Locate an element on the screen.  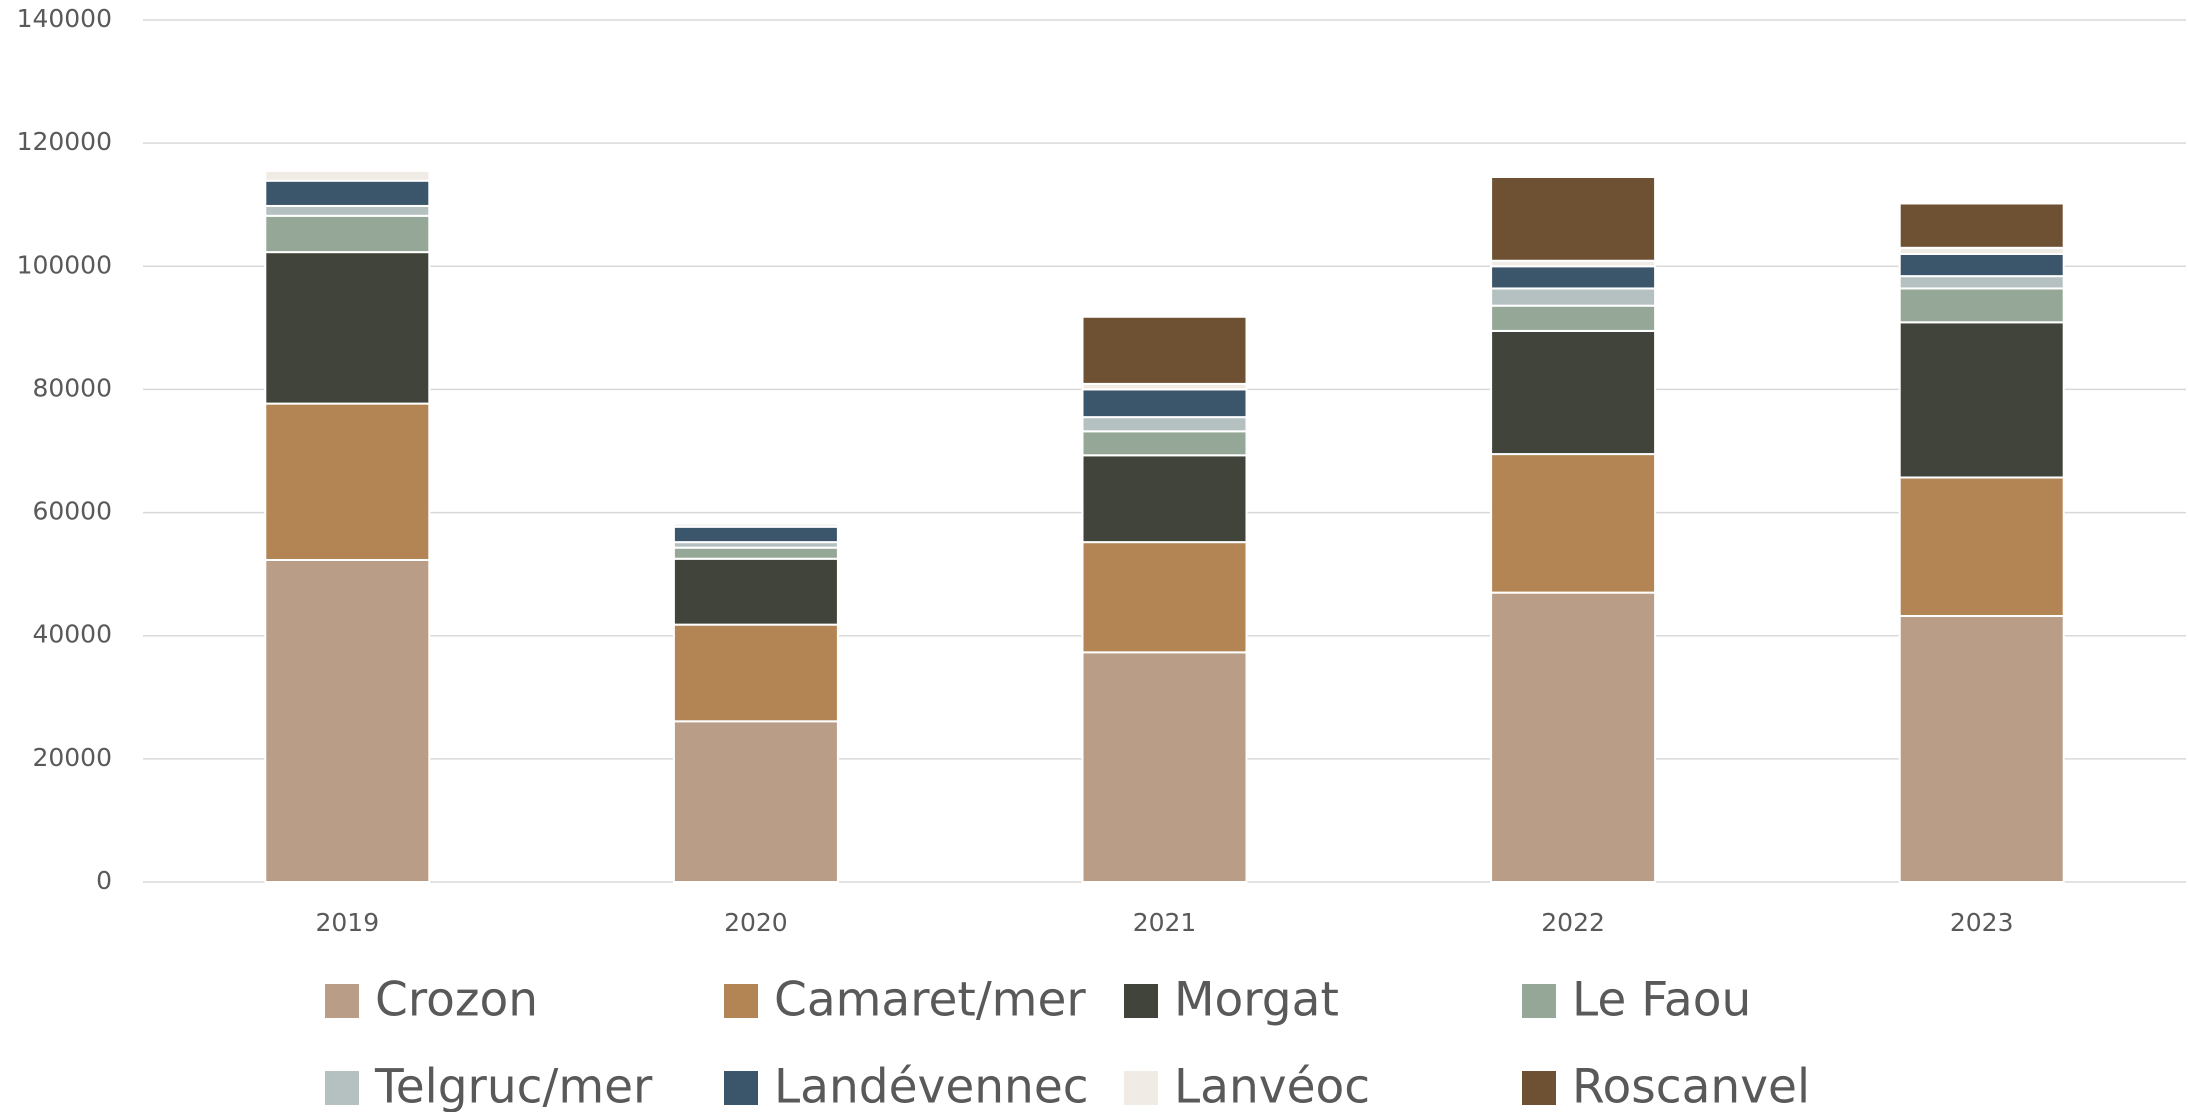
x-tick-label: 2020 is located at coordinates (756, 922).